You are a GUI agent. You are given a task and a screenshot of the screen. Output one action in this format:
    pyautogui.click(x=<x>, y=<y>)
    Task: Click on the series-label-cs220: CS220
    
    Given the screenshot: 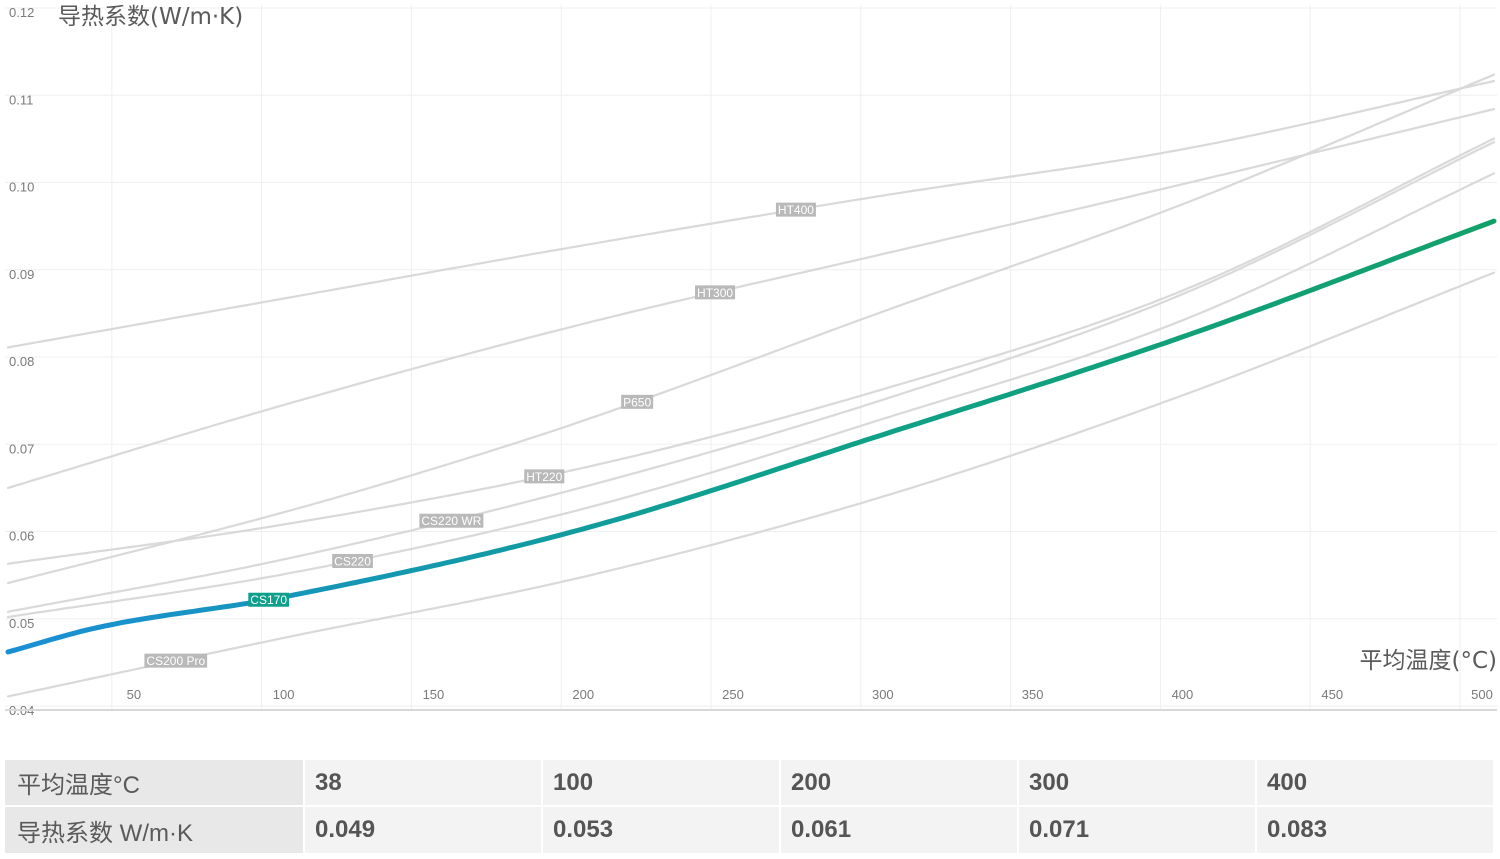 What is the action you would take?
    pyautogui.click(x=352, y=560)
    